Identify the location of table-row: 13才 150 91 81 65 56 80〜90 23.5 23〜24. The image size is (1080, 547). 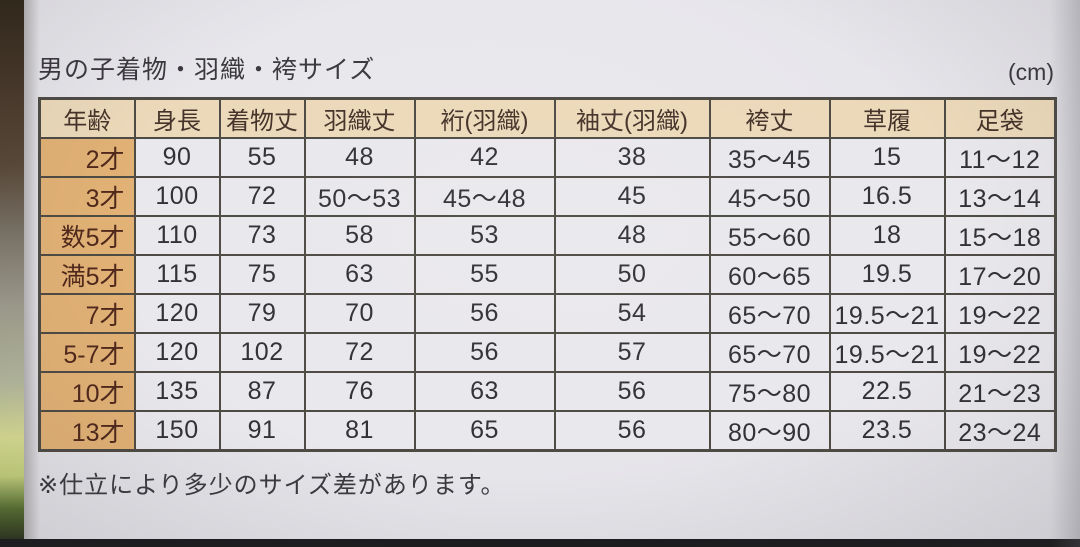
(547, 431).